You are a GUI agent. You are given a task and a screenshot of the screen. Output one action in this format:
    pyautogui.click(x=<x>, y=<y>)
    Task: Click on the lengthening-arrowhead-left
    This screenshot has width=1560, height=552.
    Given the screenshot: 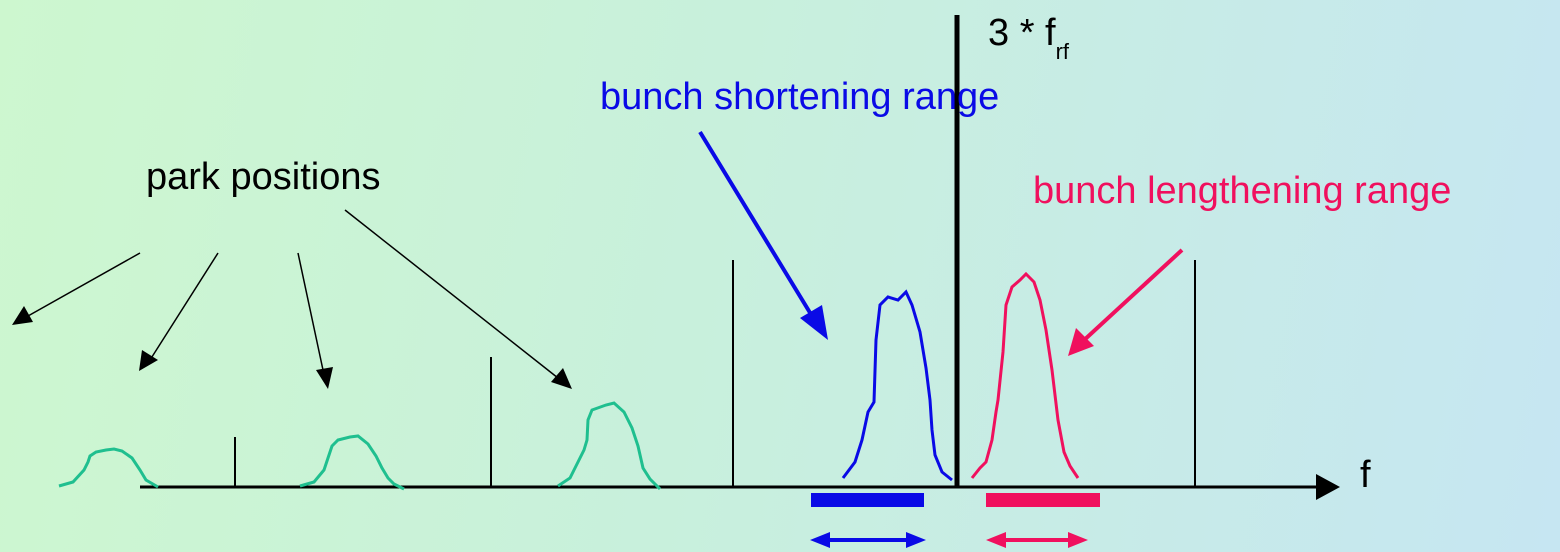 What is the action you would take?
    pyautogui.click(x=996, y=540)
    